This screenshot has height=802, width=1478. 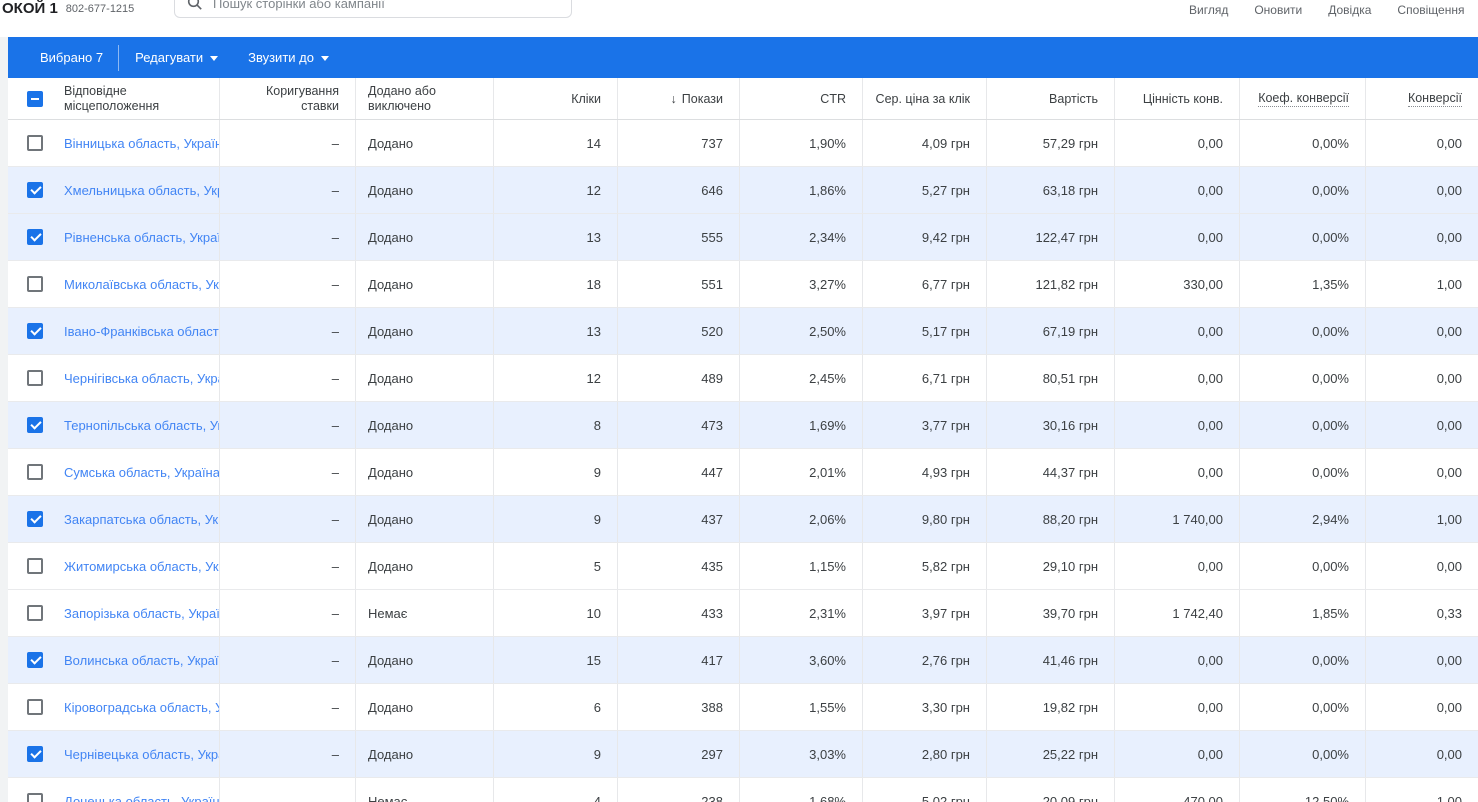 I want to click on header-conv-rate: Коеф. конверсії, so click(x=1303, y=98).